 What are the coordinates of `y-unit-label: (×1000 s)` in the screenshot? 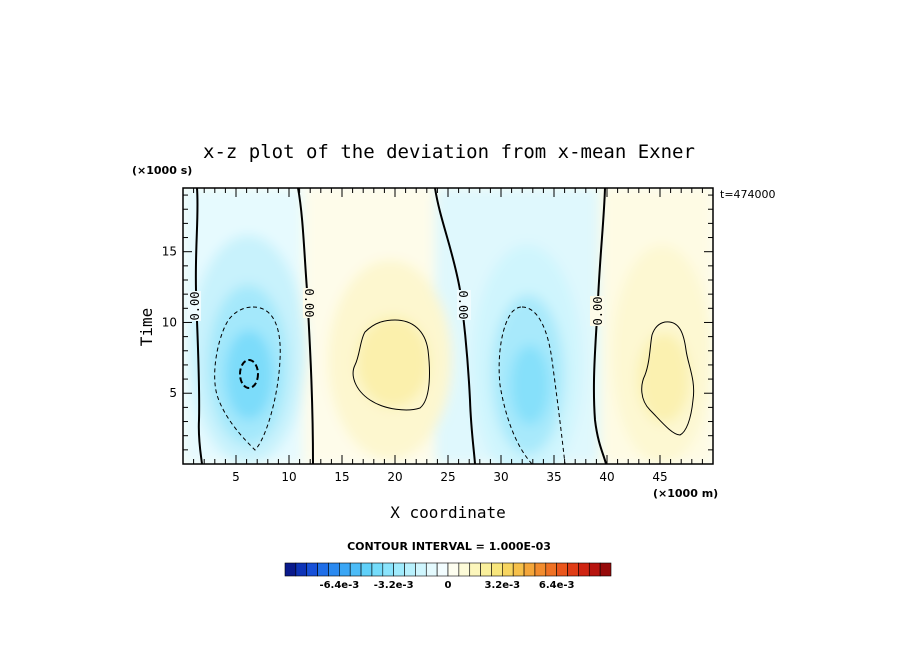 It's located at (162, 170).